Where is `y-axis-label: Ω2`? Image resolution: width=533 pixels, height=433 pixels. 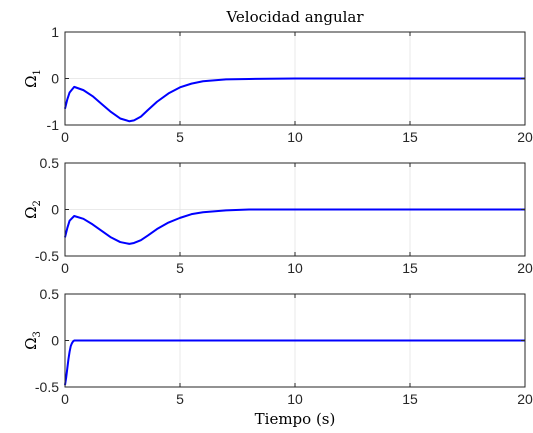
y-axis-label: Ω2 is located at coordinates (32, 209).